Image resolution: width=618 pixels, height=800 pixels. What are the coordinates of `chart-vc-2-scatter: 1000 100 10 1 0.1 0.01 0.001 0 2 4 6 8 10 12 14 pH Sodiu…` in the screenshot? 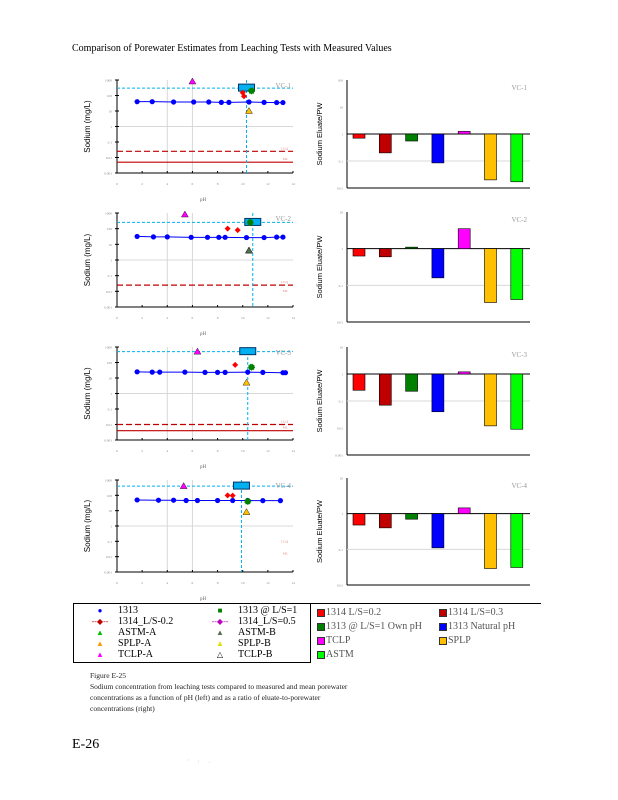 It's located at (189, 273).